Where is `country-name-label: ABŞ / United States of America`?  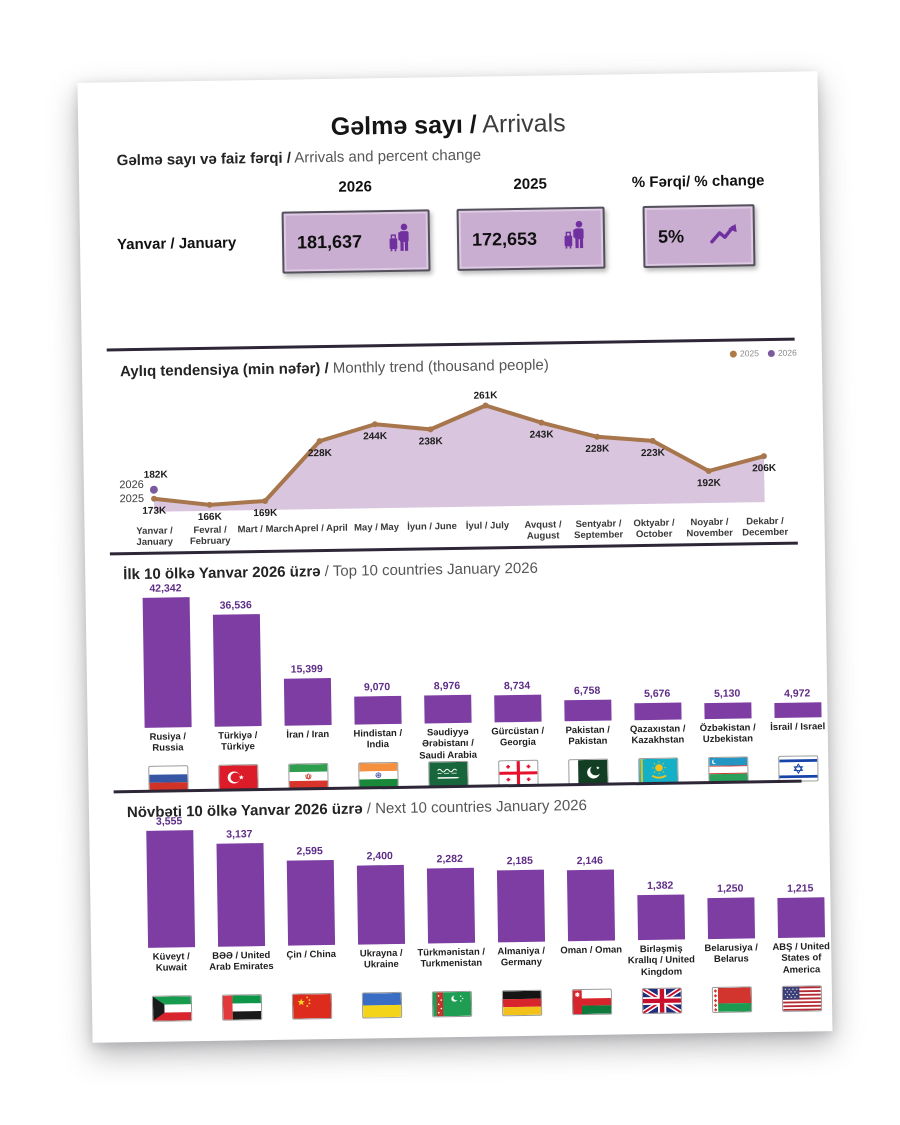 country-name-label: ABŞ / United States of America is located at coordinates (801, 958).